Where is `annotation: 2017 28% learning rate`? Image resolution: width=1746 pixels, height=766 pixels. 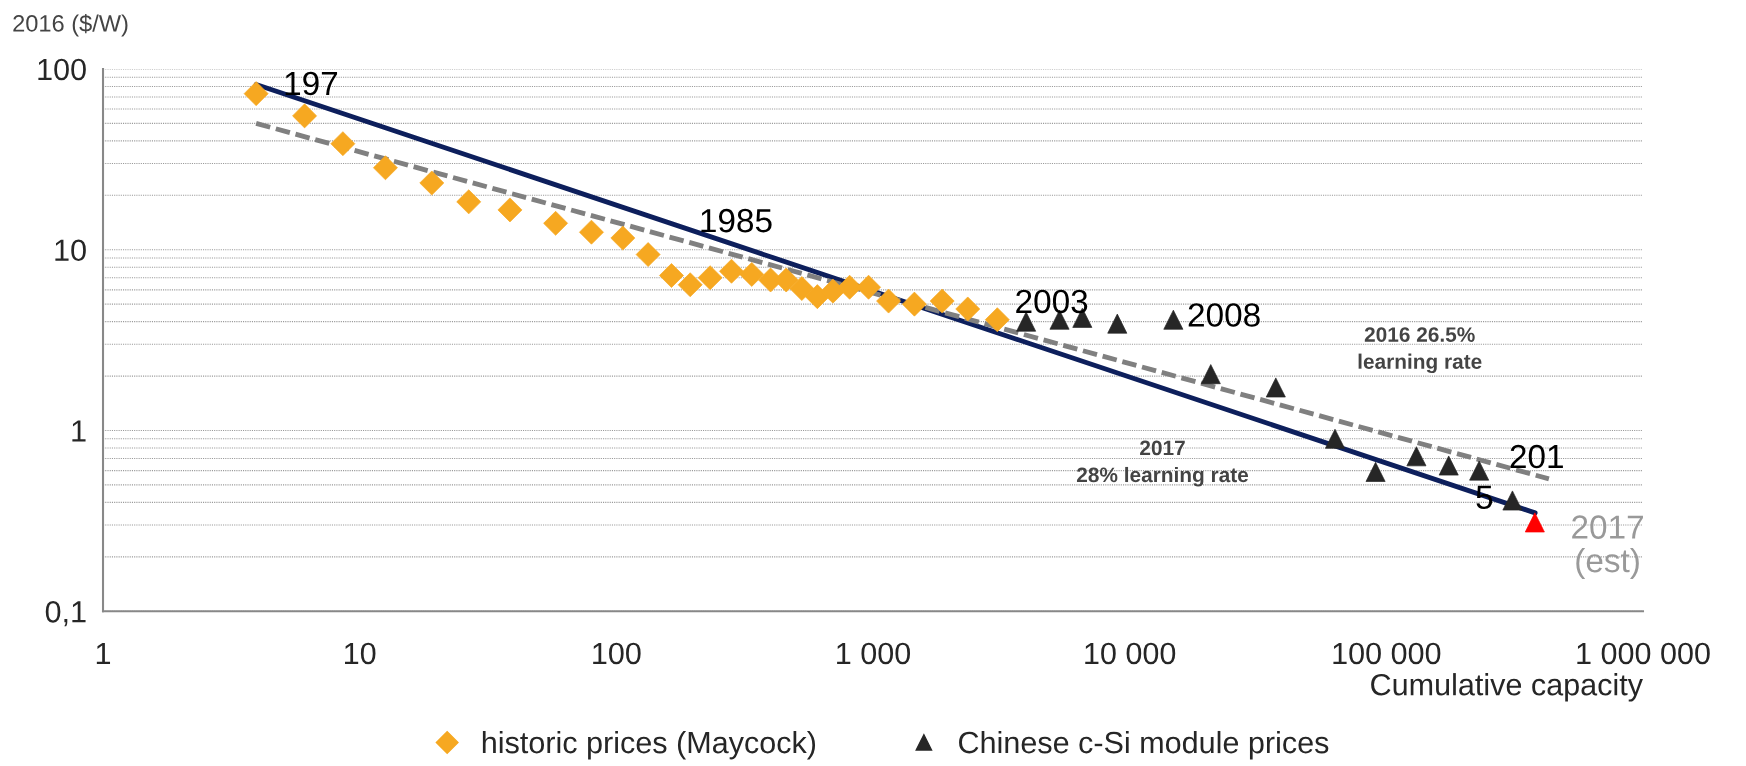
annotation: 2017 28% learning rate is located at coordinates (1162, 463).